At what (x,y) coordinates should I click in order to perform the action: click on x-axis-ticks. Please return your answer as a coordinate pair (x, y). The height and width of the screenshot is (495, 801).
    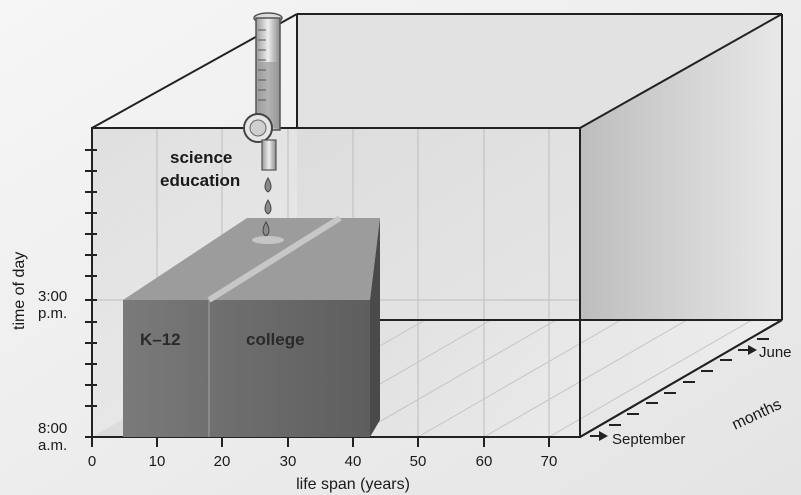
    Looking at the image, I should click on (320, 442).